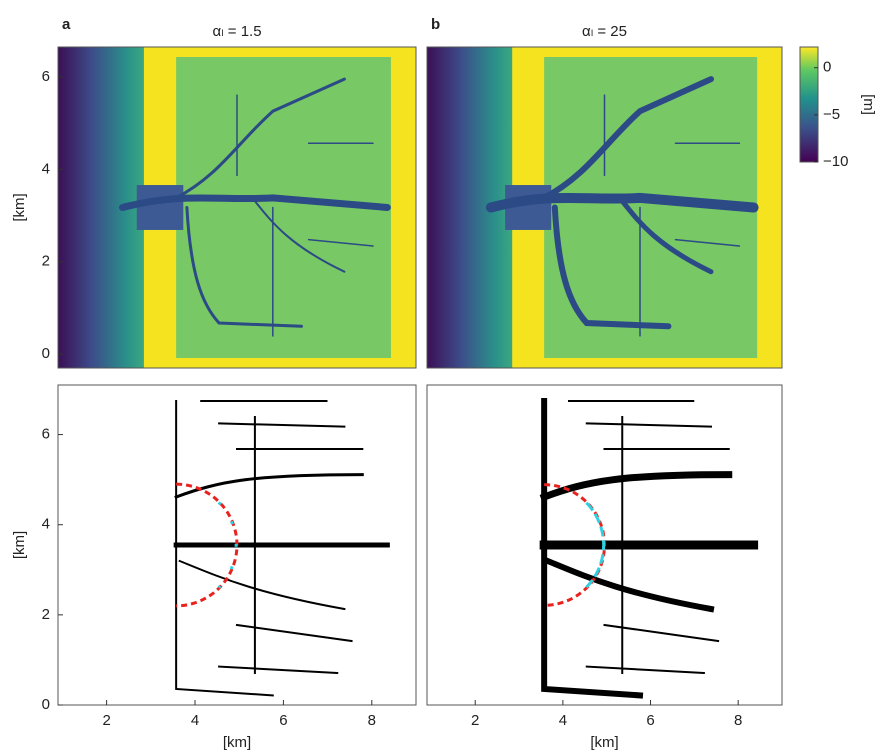 This screenshot has width=885, height=752. Describe the element at coordinates (236, 31) in the screenshot. I see `panel-title: αₗ = 1.5` at that location.